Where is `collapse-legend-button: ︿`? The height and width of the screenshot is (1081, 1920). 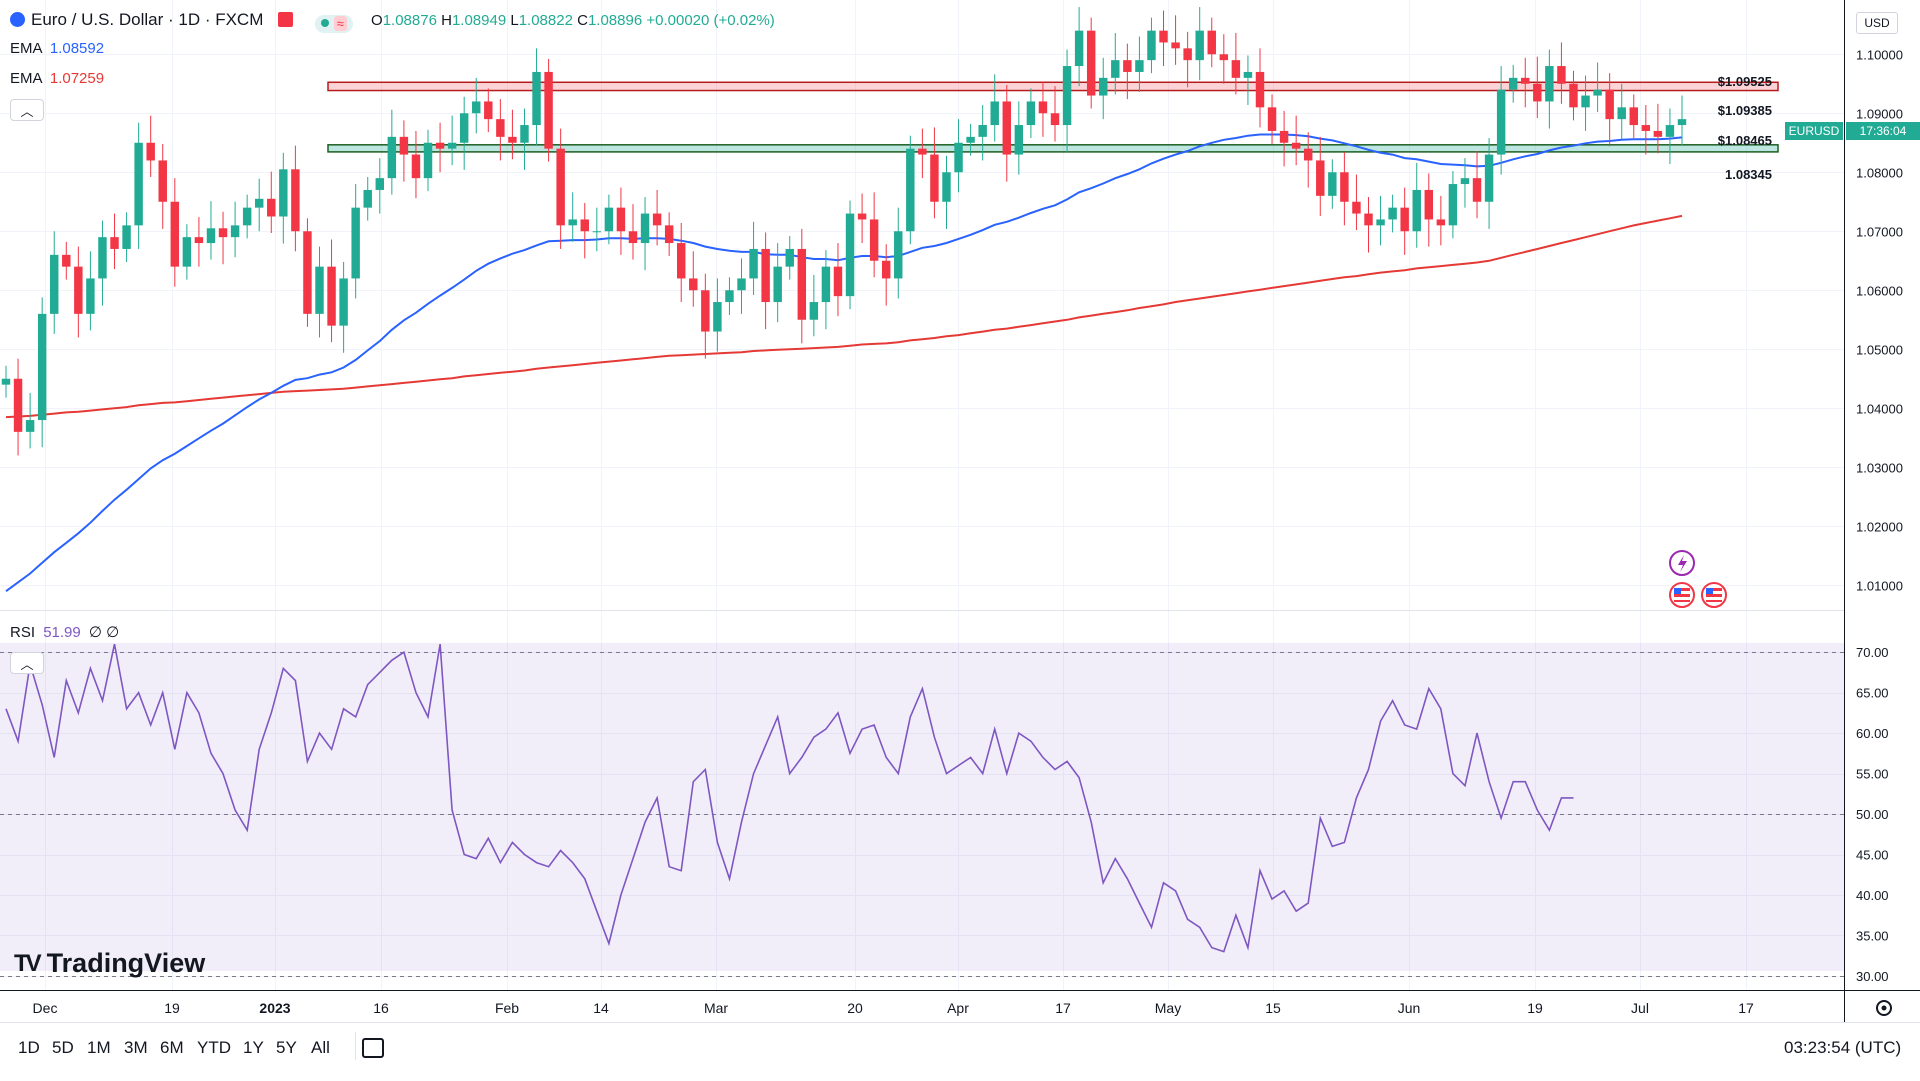
collapse-legend-button: ︿ is located at coordinates (27, 110).